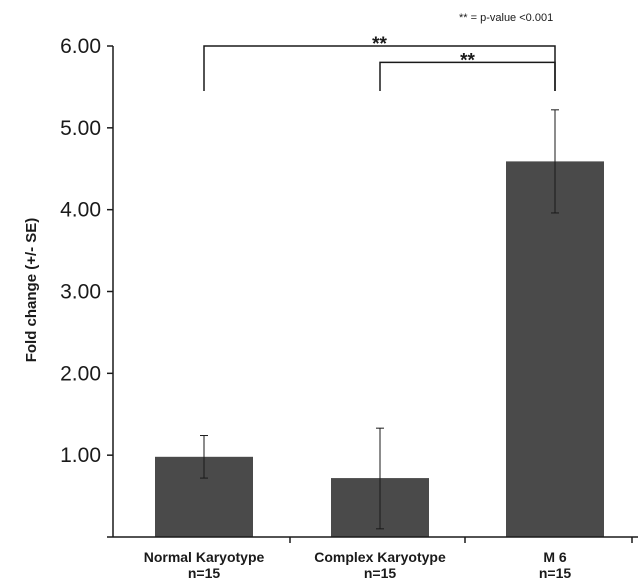 The height and width of the screenshot is (586, 643). I want to click on y-tick-label: 5.00, so click(80, 128).